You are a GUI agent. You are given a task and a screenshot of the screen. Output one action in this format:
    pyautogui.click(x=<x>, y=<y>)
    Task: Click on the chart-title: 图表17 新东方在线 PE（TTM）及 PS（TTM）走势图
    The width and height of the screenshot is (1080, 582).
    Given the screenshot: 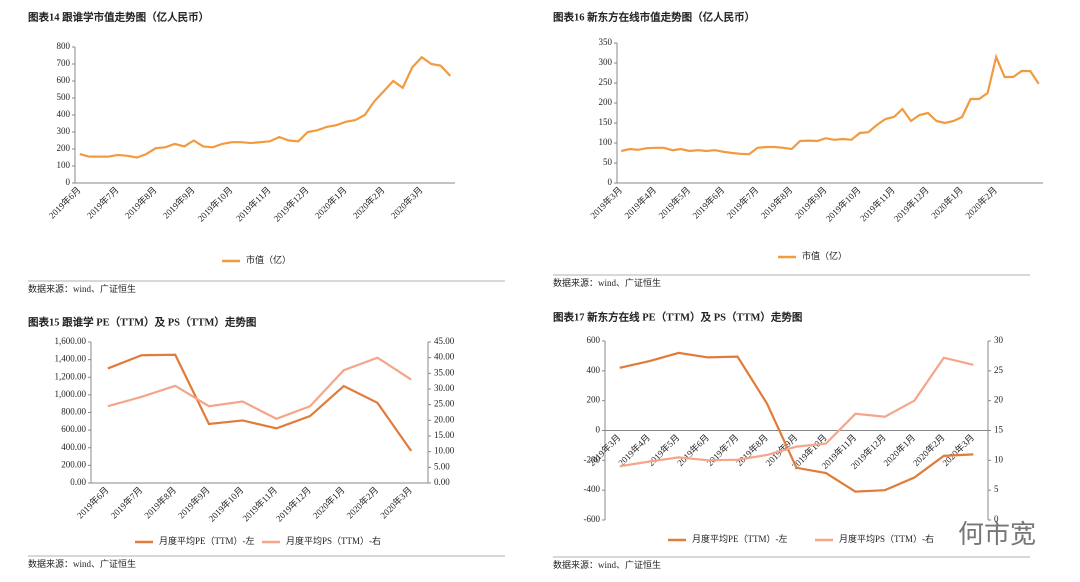 What is the action you would take?
    pyautogui.click(x=677, y=316)
    